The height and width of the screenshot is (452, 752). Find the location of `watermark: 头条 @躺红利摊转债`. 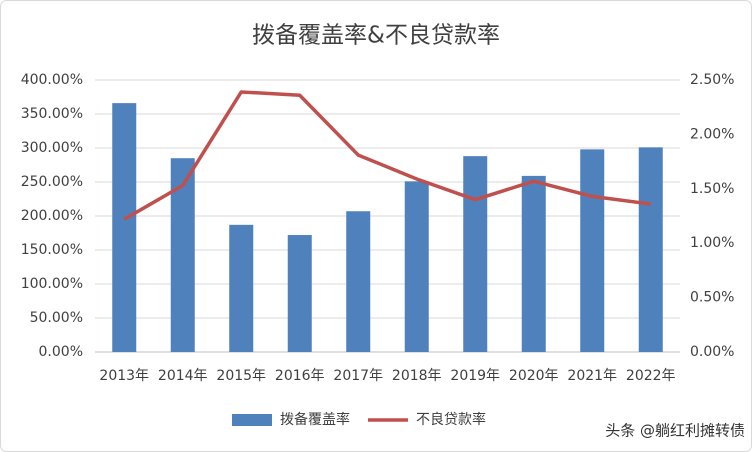

watermark: 头条 @躺红利摊转债 is located at coordinates (675, 431).